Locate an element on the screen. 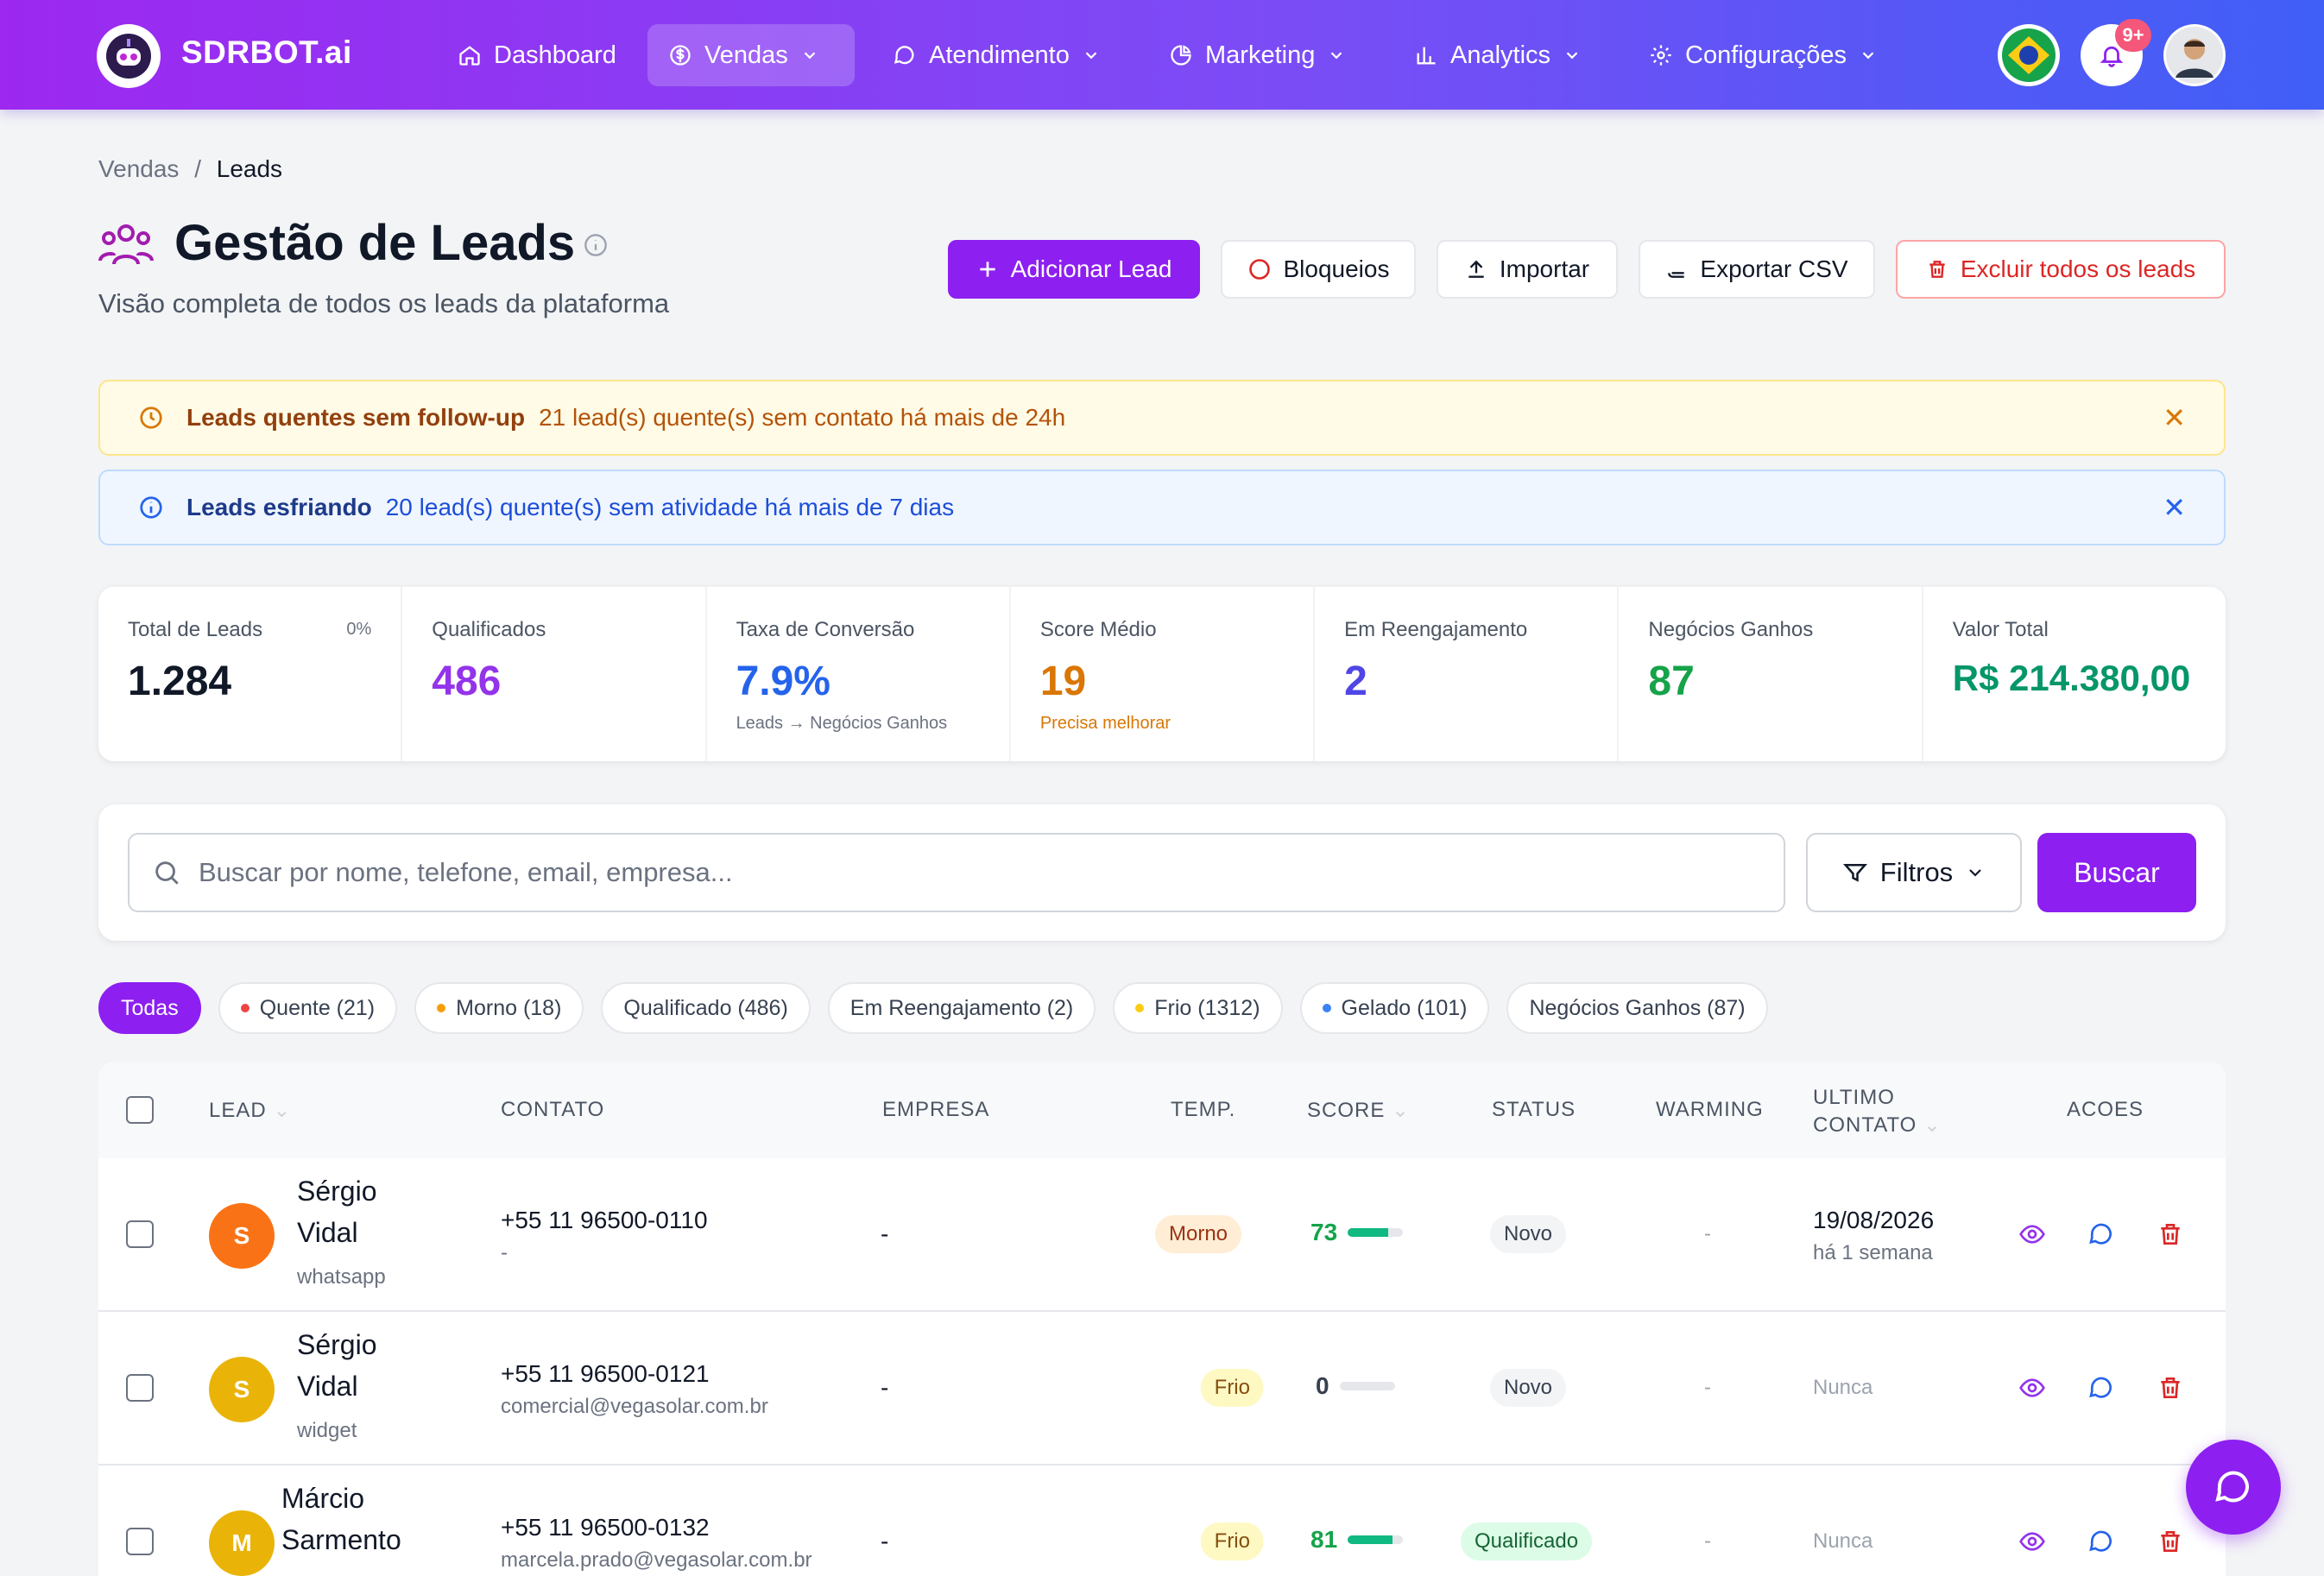 Image resolution: width=2324 pixels, height=1576 pixels. stat-deals-won: Negócios Ganhos 87 is located at coordinates (1771, 674).